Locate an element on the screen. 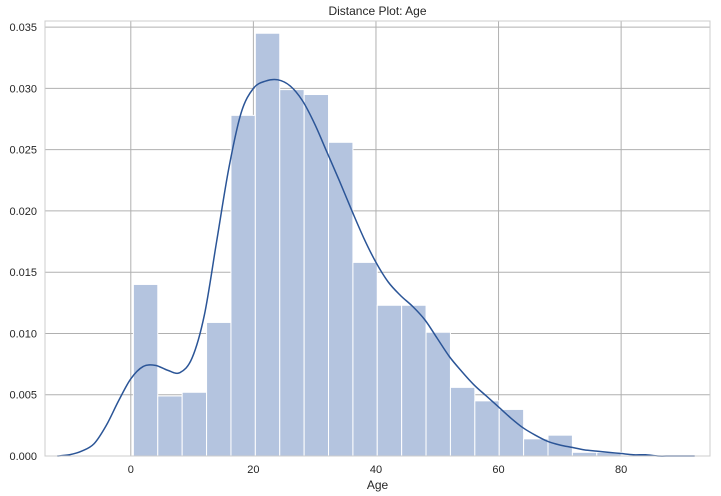  y-tick-label: 0.010 is located at coordinates (23, 334).